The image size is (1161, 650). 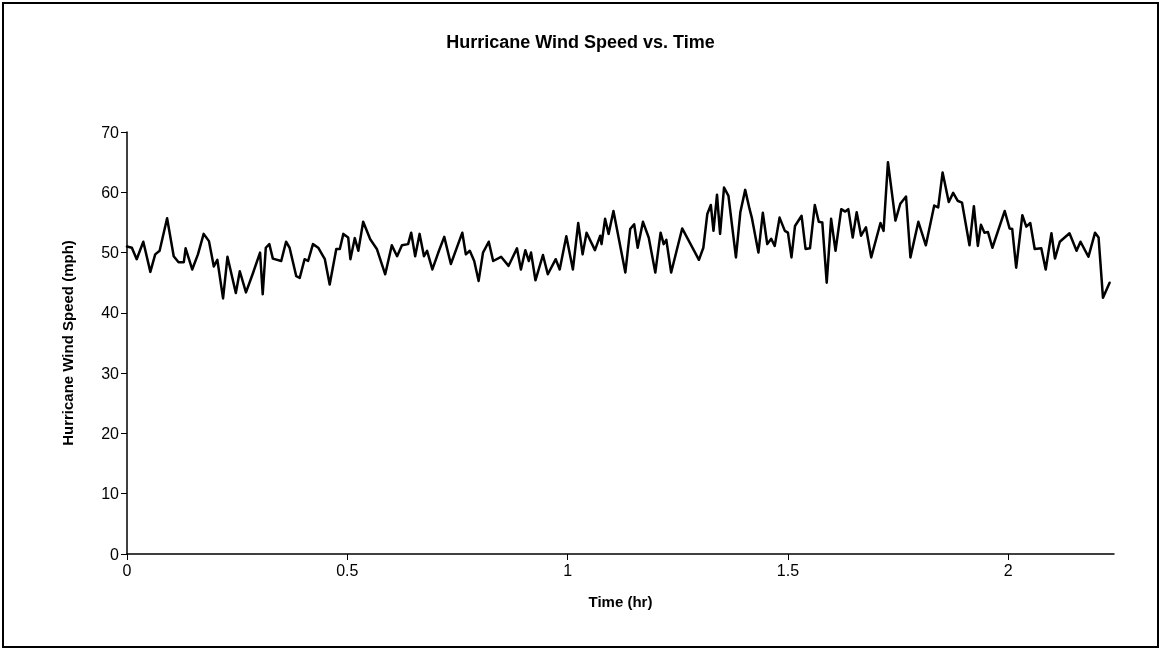 What do you see at coordinates (110, 132) in the screenshot?
I see `y-tick-label: 70` at bounding box center [110, 132].